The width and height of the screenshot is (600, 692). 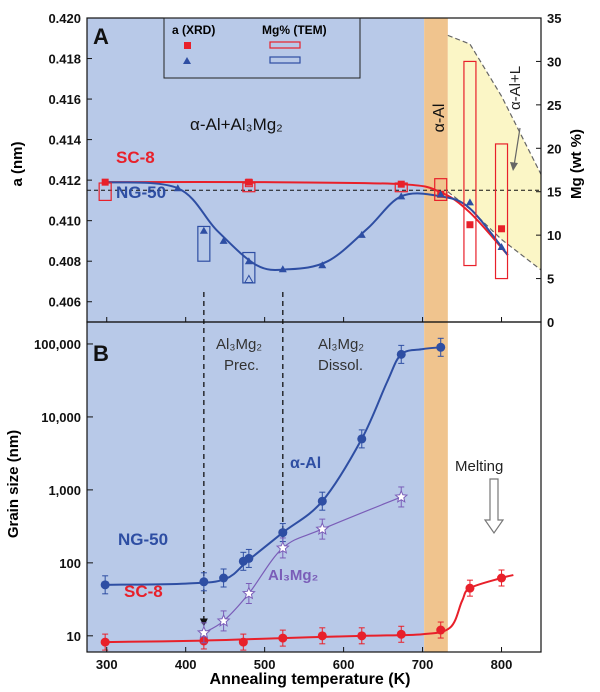 What do you see at coordinates (517, 147) in the screenshot?
I see `phase-label-liquid-pointer` at bounding box center [517, 147].